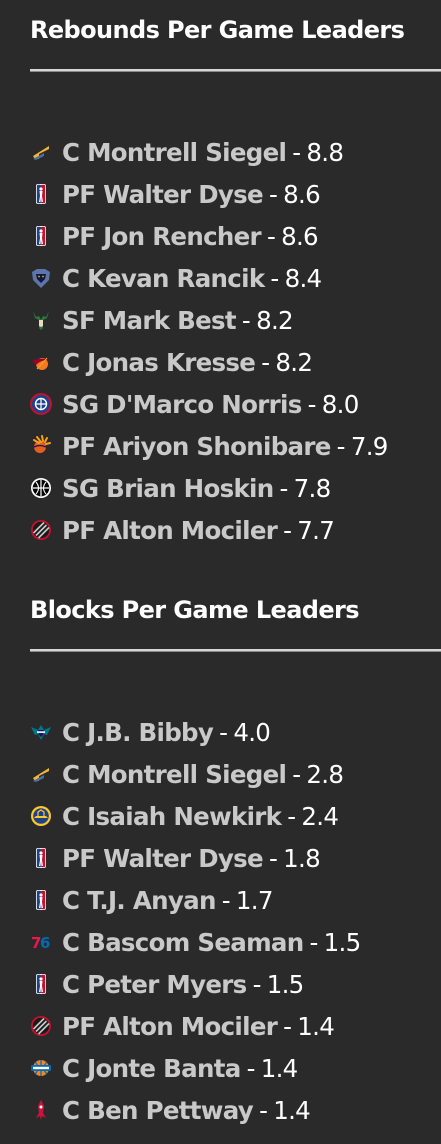 The height and width of the screenshot is (1144, 441). I want to click on player-link: C J.B. Bibby, so click(138, 732).